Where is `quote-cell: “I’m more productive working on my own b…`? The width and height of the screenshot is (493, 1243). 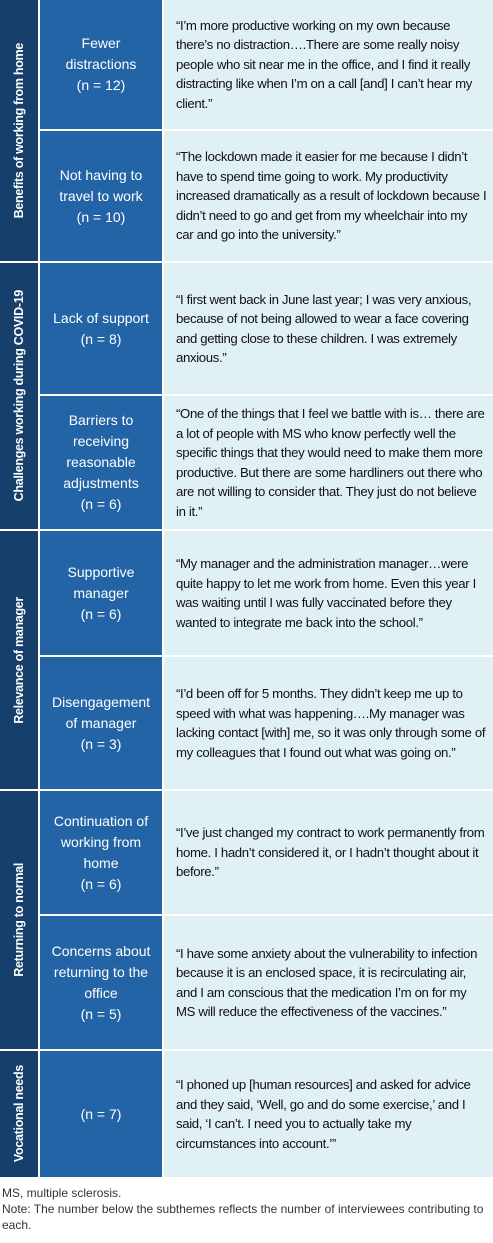
quote-cell: “I’m more productive working on my own b… is located at coordinates (328, 65).